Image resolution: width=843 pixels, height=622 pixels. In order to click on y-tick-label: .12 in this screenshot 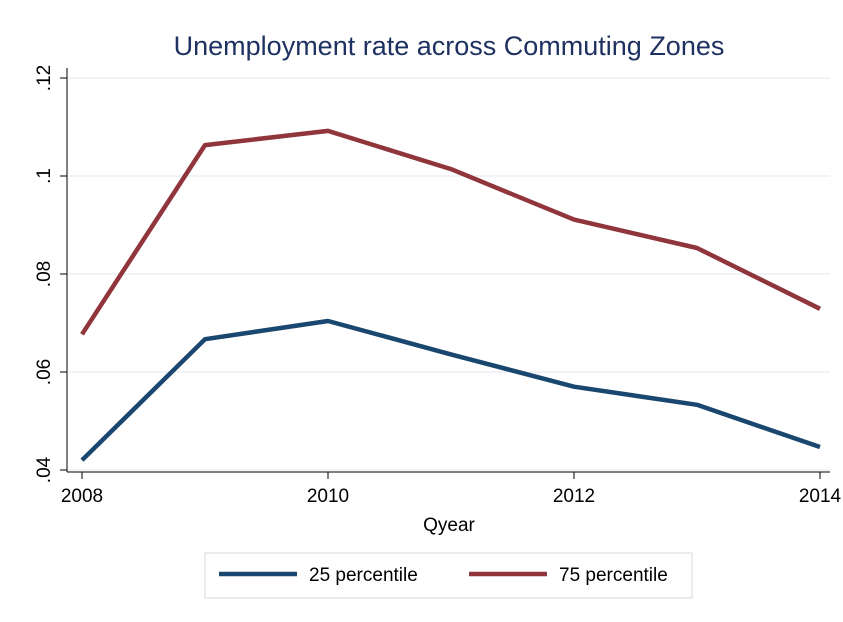, I will do `click(44, 78)`.